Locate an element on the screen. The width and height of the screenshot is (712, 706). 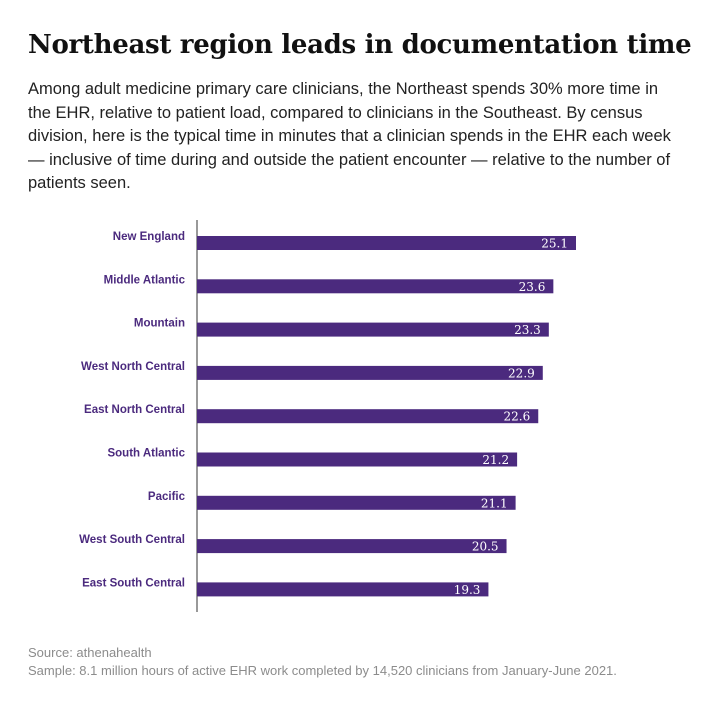
bar-pacific is located at coordinates (356, 502).